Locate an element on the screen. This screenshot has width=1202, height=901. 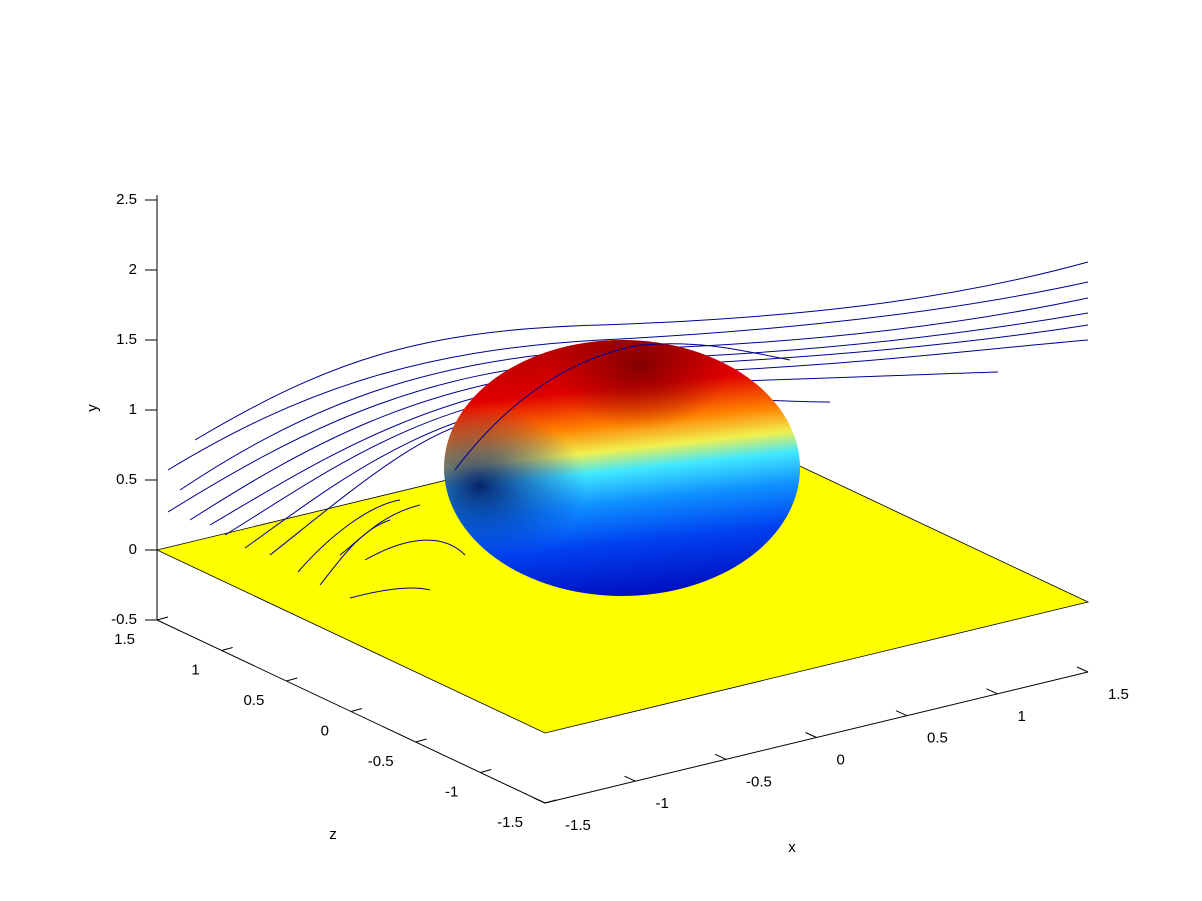
x-tick-label: -0.5 is located at coordinates (759, 781).